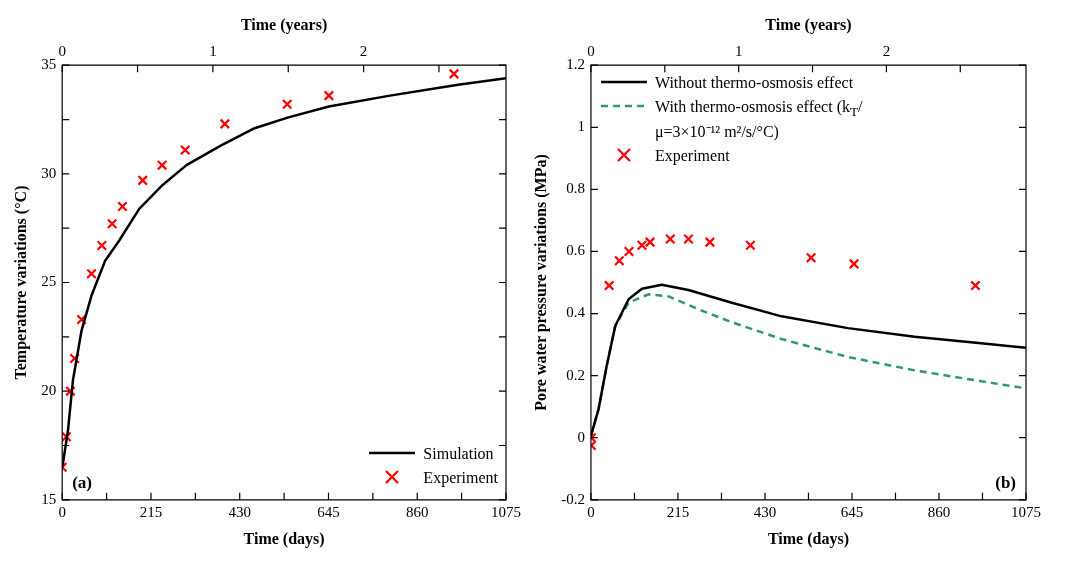  I want to click on y-tick-label: -0.2, so click(573, 498).